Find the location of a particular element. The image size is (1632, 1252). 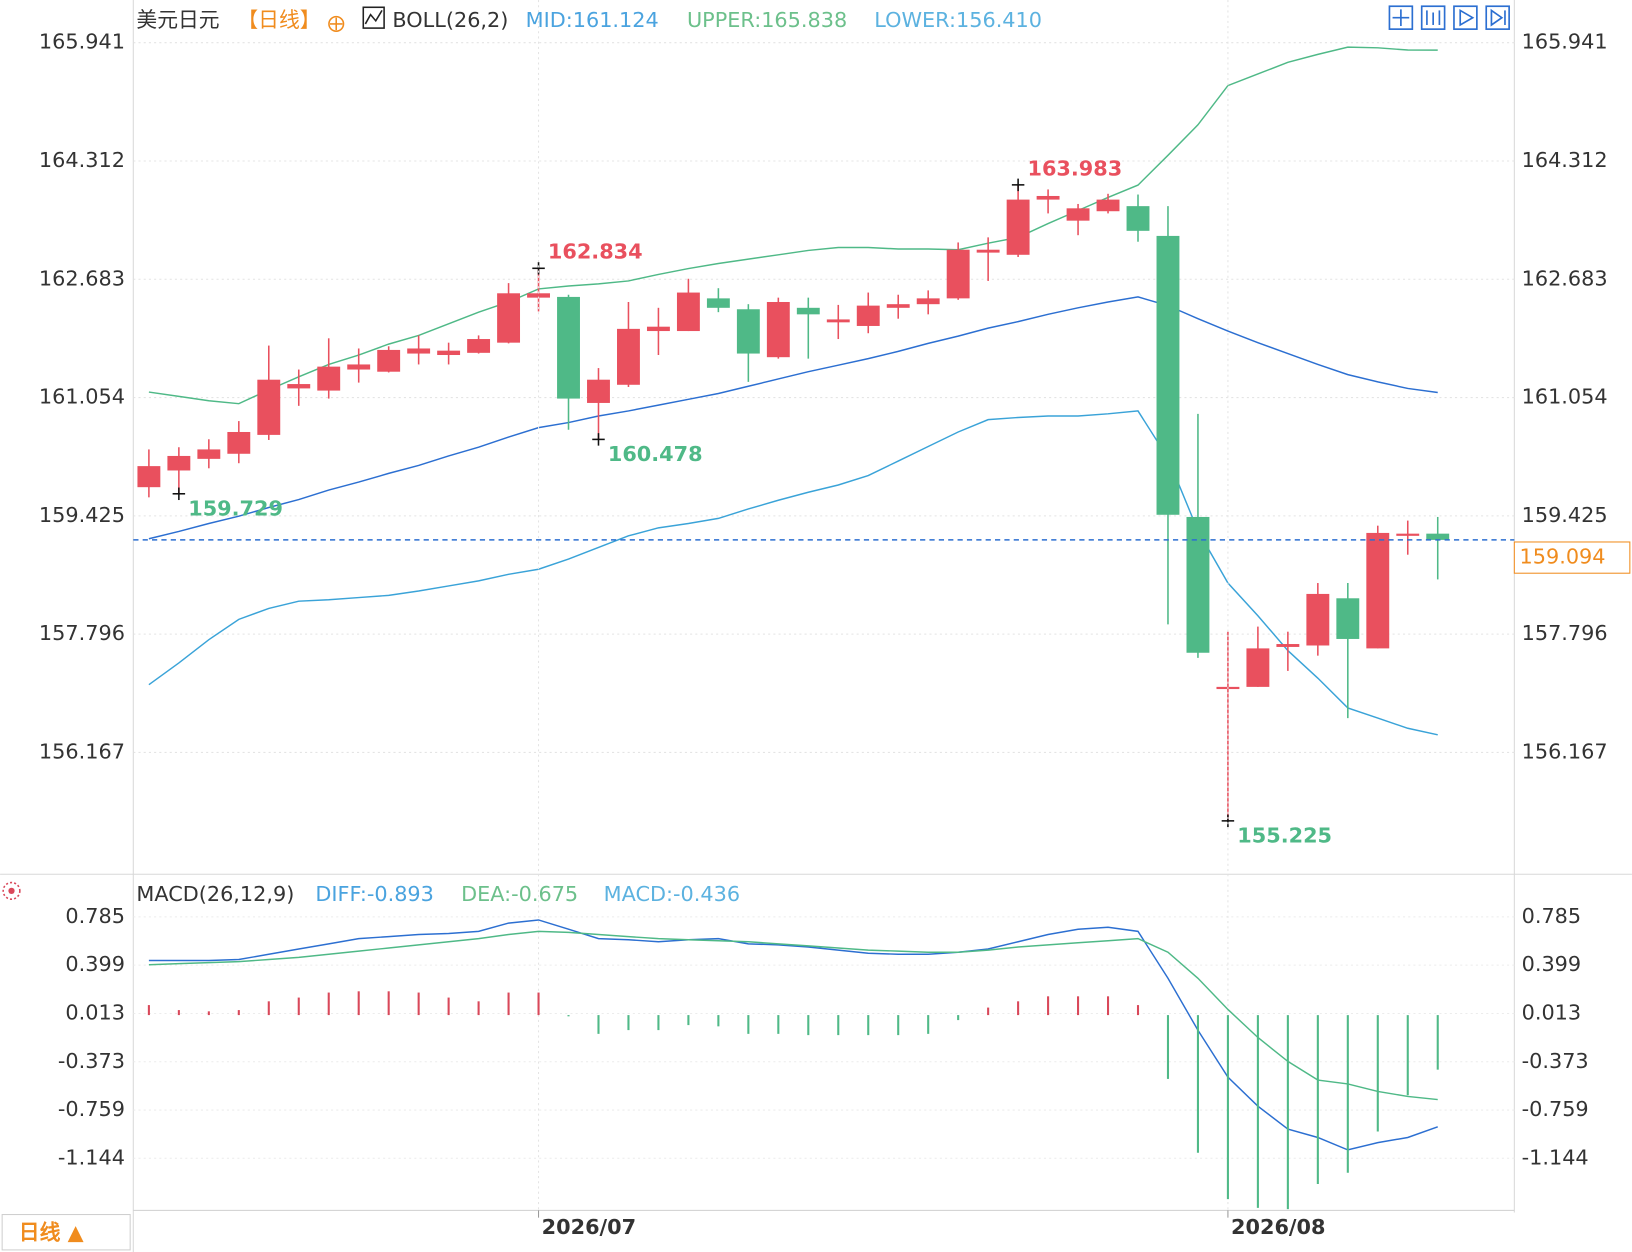

y-tick-label-right: 0.785 is located at coordinates (1552, 916).